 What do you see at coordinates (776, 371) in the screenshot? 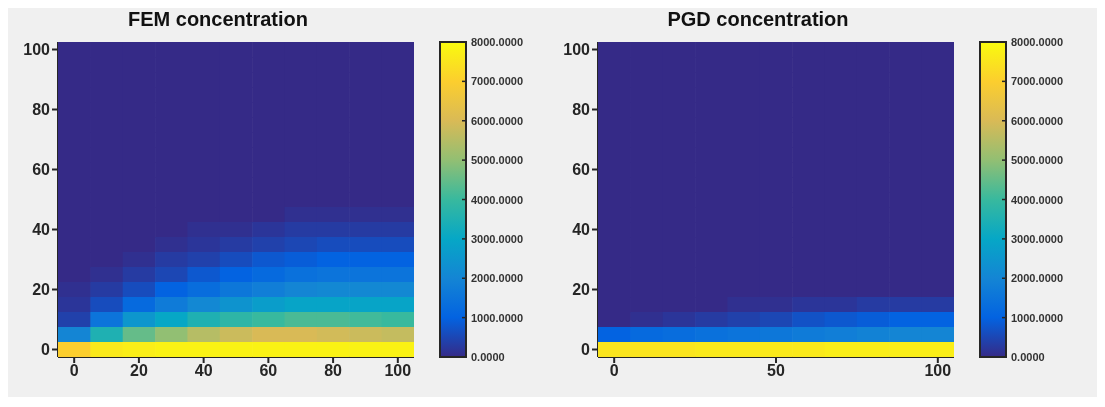
I see `x-tick-label: 50` at bounding box center [776, 371].